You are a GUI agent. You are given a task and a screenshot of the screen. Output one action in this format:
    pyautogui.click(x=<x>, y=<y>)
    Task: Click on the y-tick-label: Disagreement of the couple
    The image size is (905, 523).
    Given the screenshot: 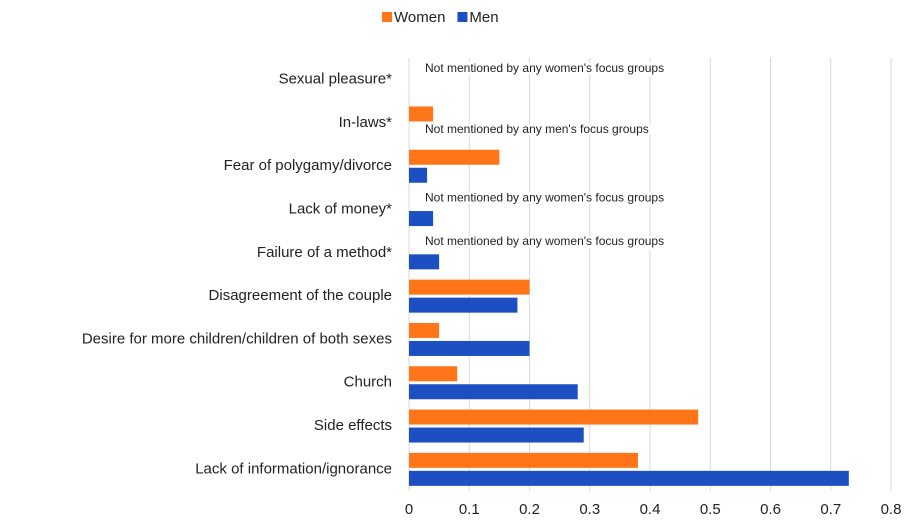 What is the action you would take?
    pyautogui.click(x=300, y=295)
    